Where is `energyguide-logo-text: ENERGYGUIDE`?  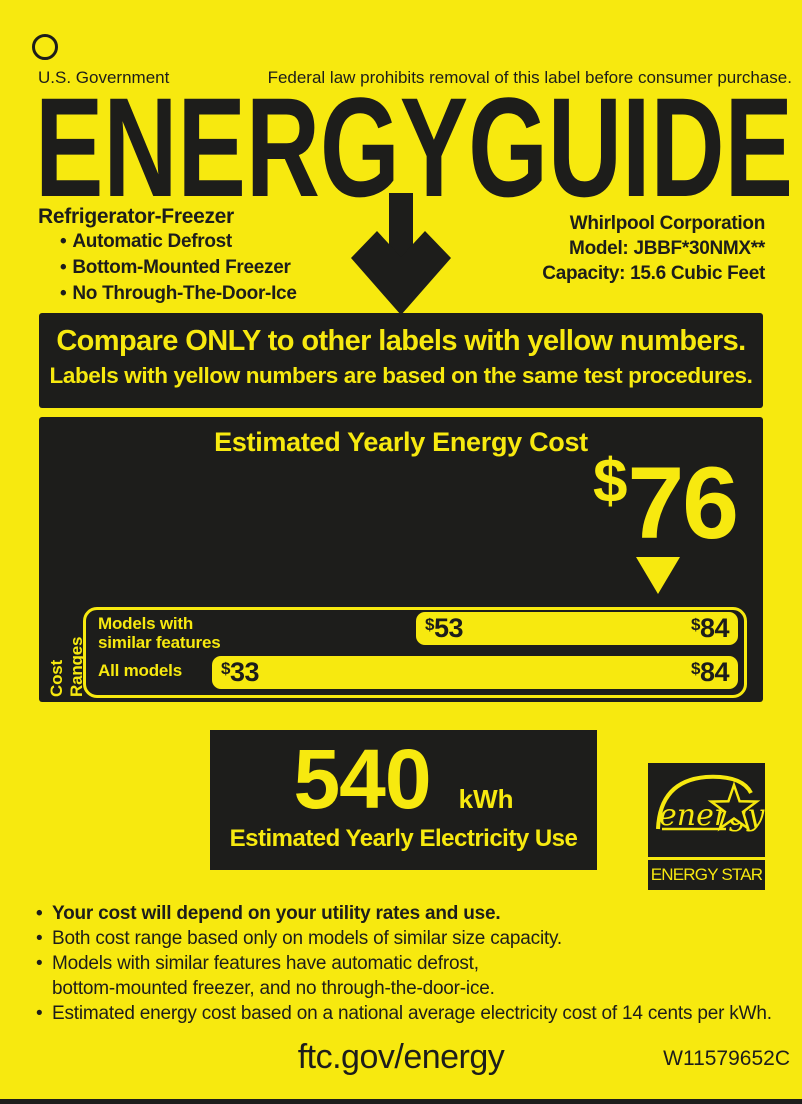 energyguide-logo-text: ENERGYGUIDE is located at coordinates (414, 146).